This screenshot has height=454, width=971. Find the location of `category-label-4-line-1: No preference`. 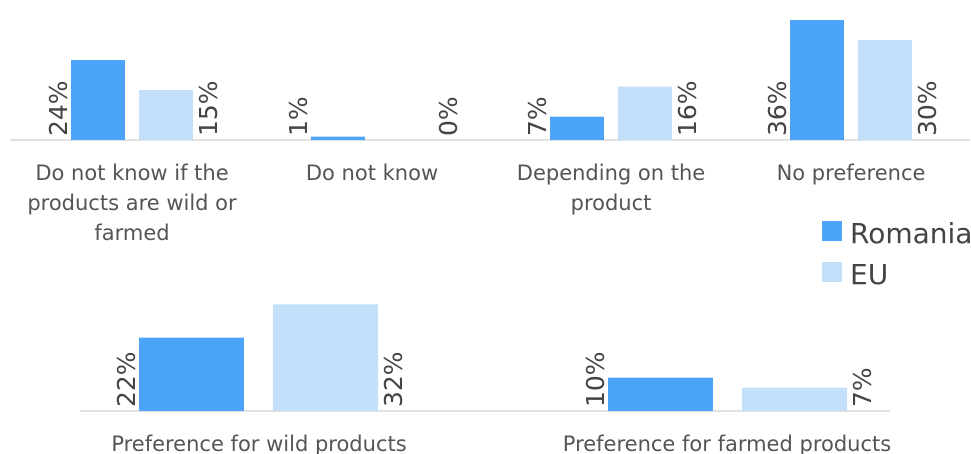

category-label-4-line-1: No preference is located at coordinates (851, 173).